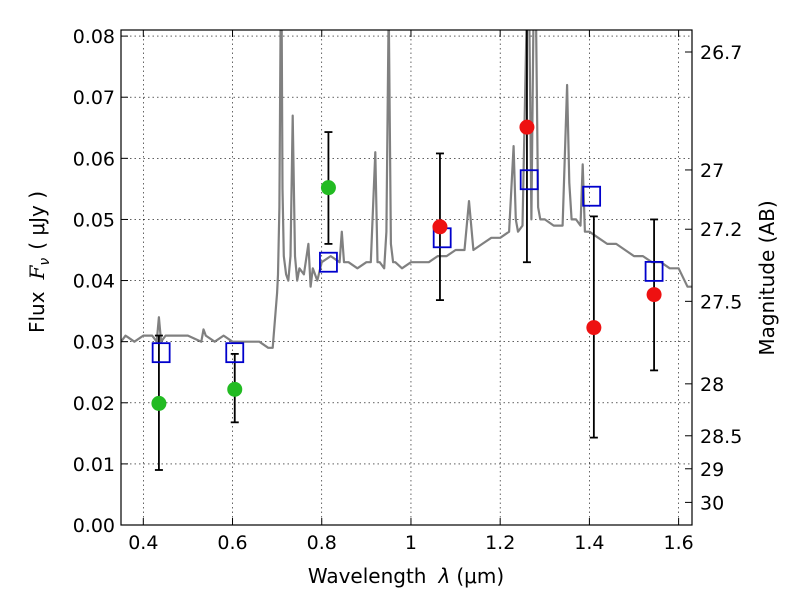 This screenshot has height=600, width=800. I want to click on y-axis-unit: ( μJy ), so click(37, 220).